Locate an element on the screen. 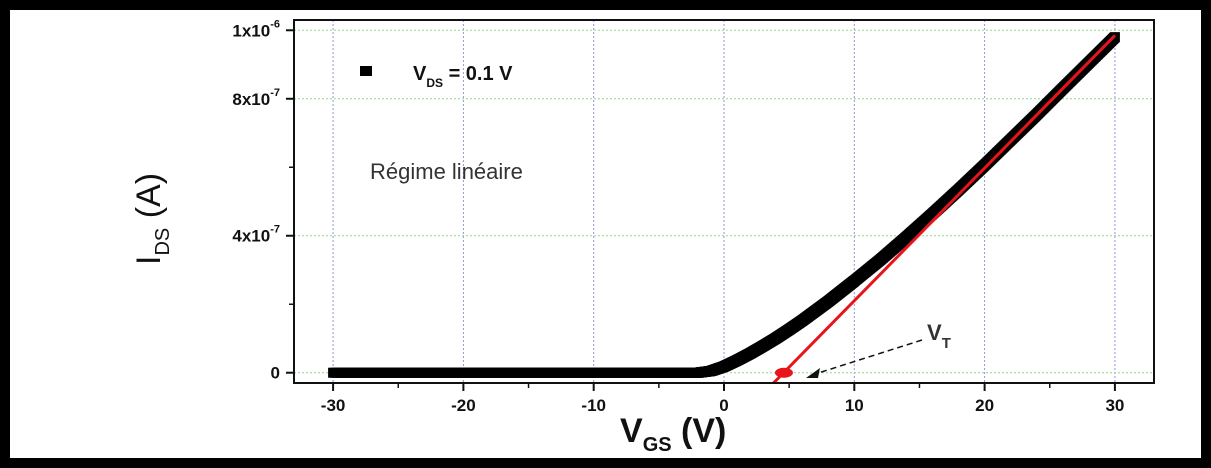 The image size is (1211, 468). legend-label-sub: DS is located at coordinates (434, 83).